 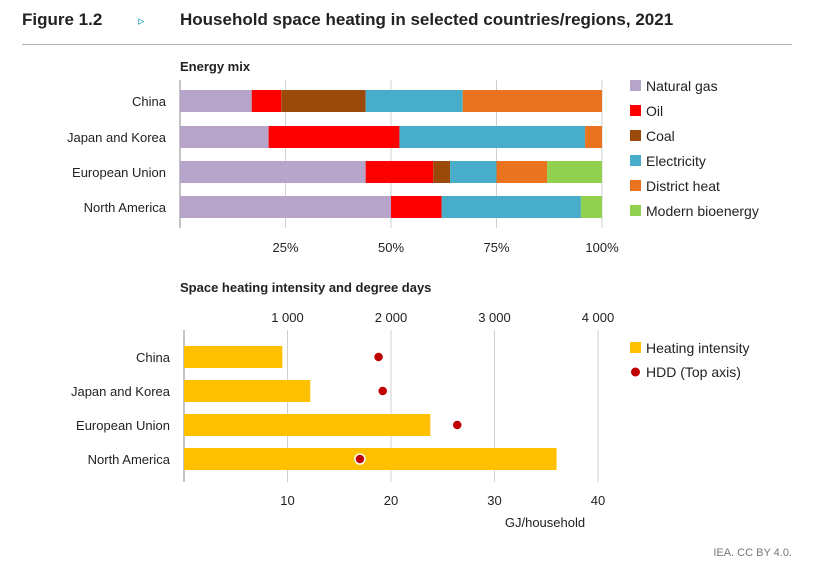 What do you see at coordinates (682, 86) in the screenshot?
I see `energy-mix-legend-label: Natural gas` at bounding box center [682, 86].